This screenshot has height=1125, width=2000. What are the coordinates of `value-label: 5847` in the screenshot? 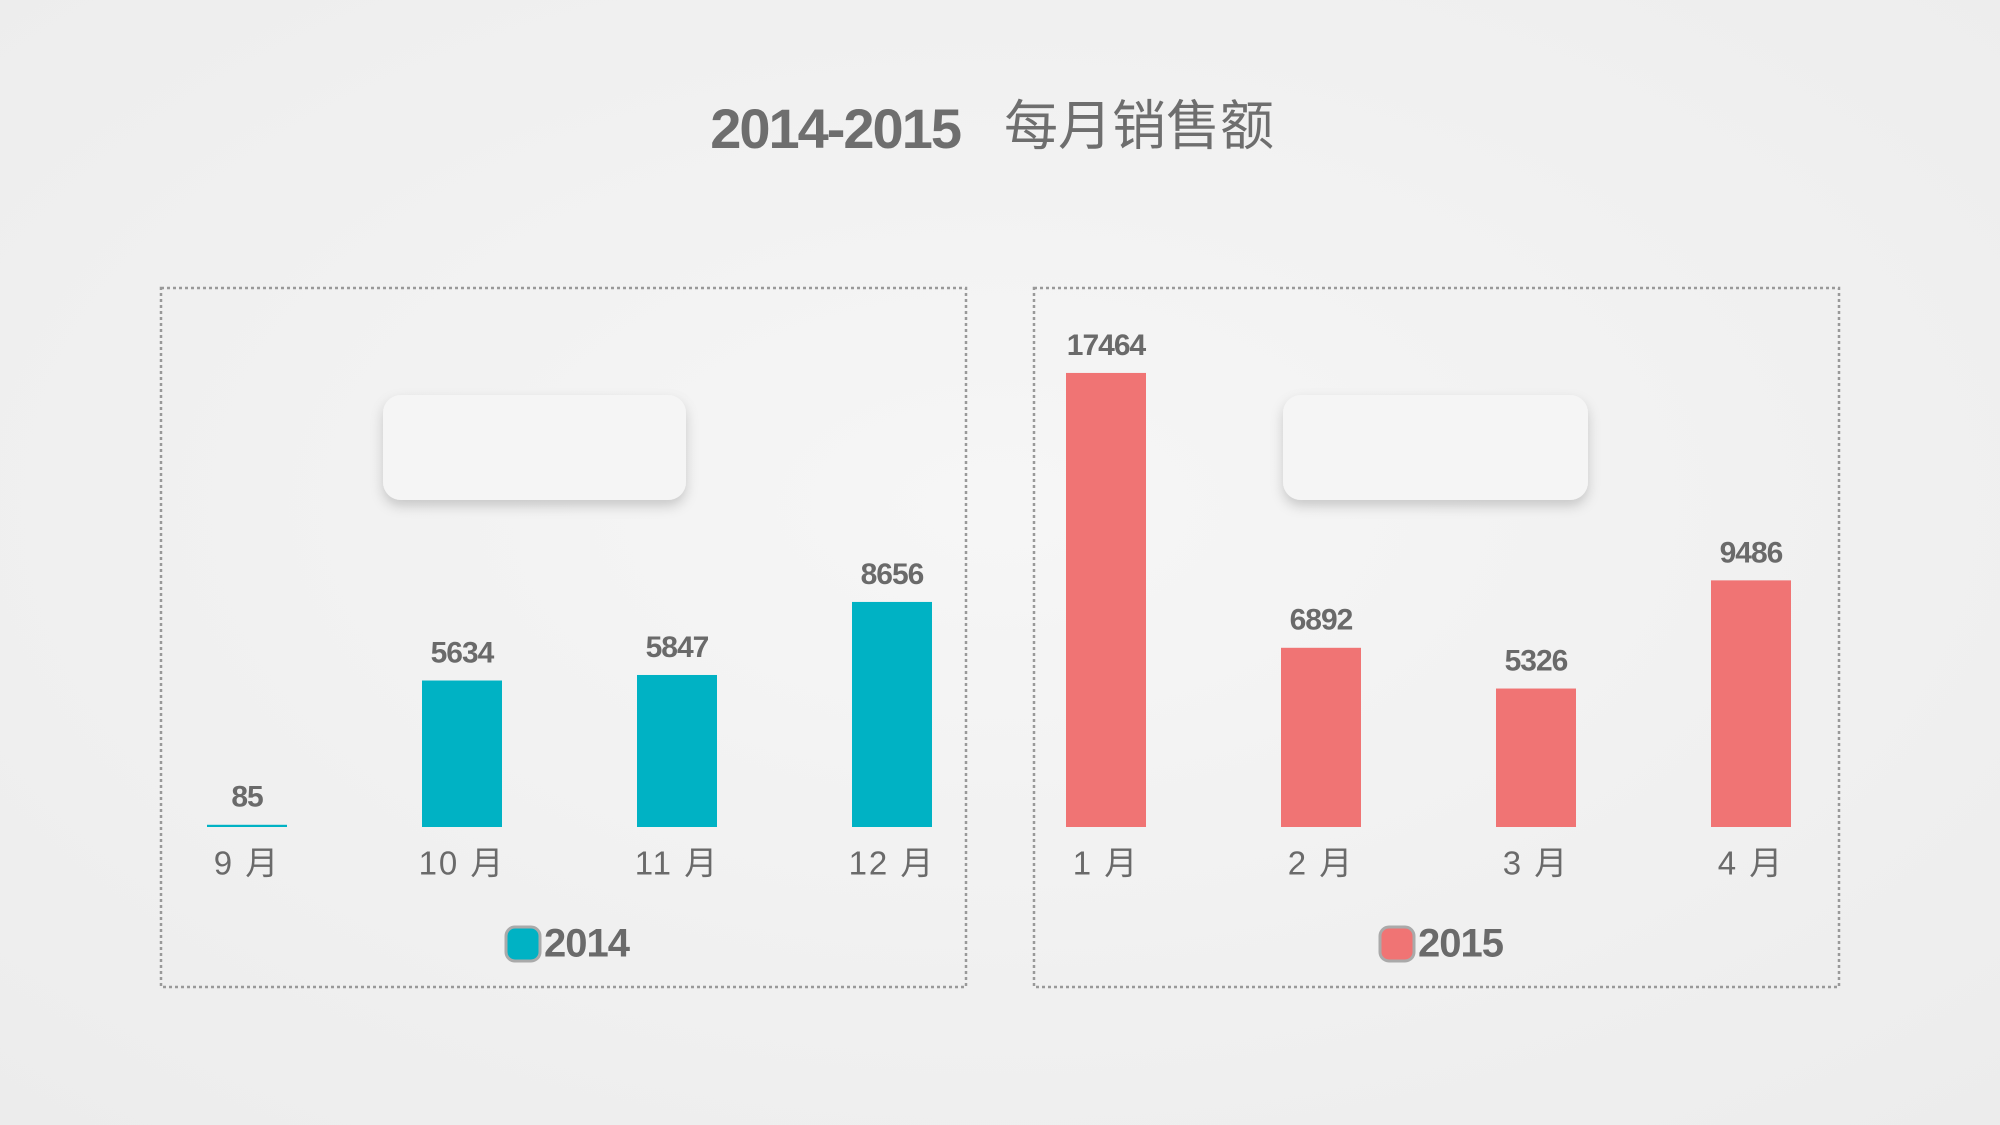 It's located at (677, 647).